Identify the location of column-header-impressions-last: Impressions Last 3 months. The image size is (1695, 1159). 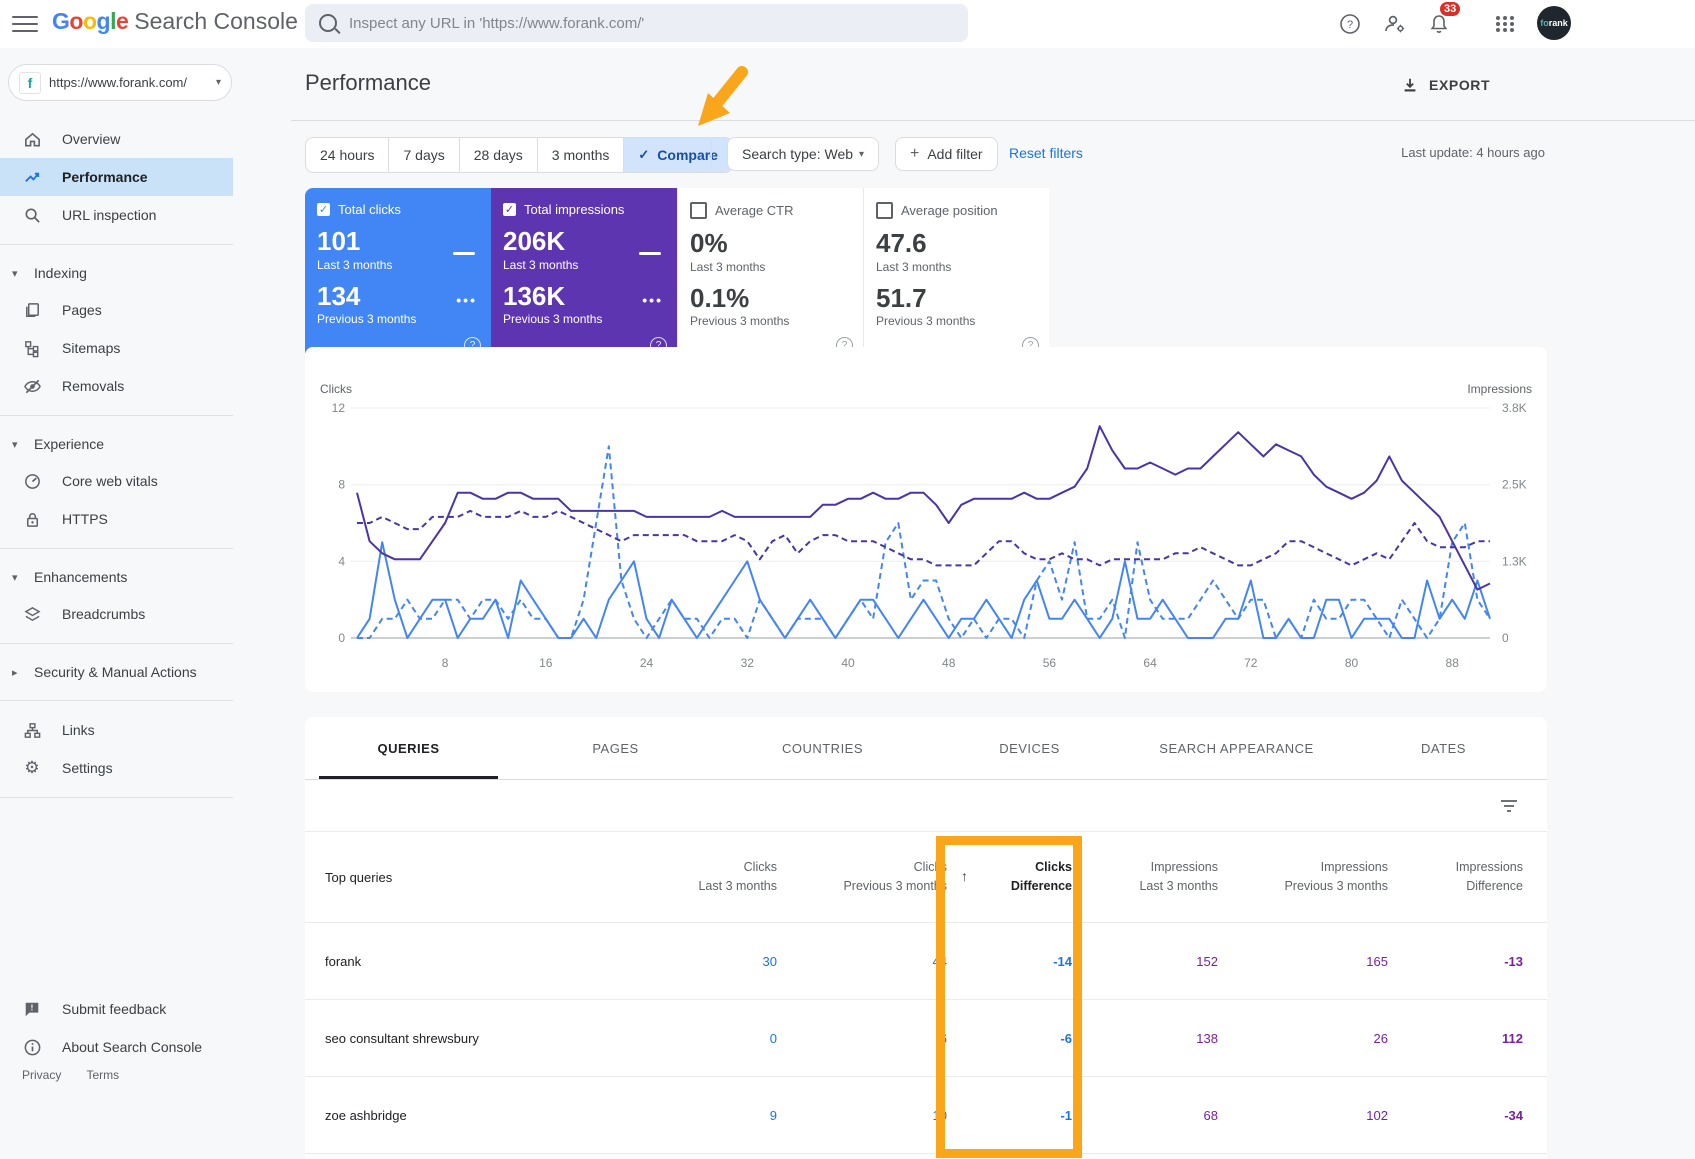
(1178, 876).